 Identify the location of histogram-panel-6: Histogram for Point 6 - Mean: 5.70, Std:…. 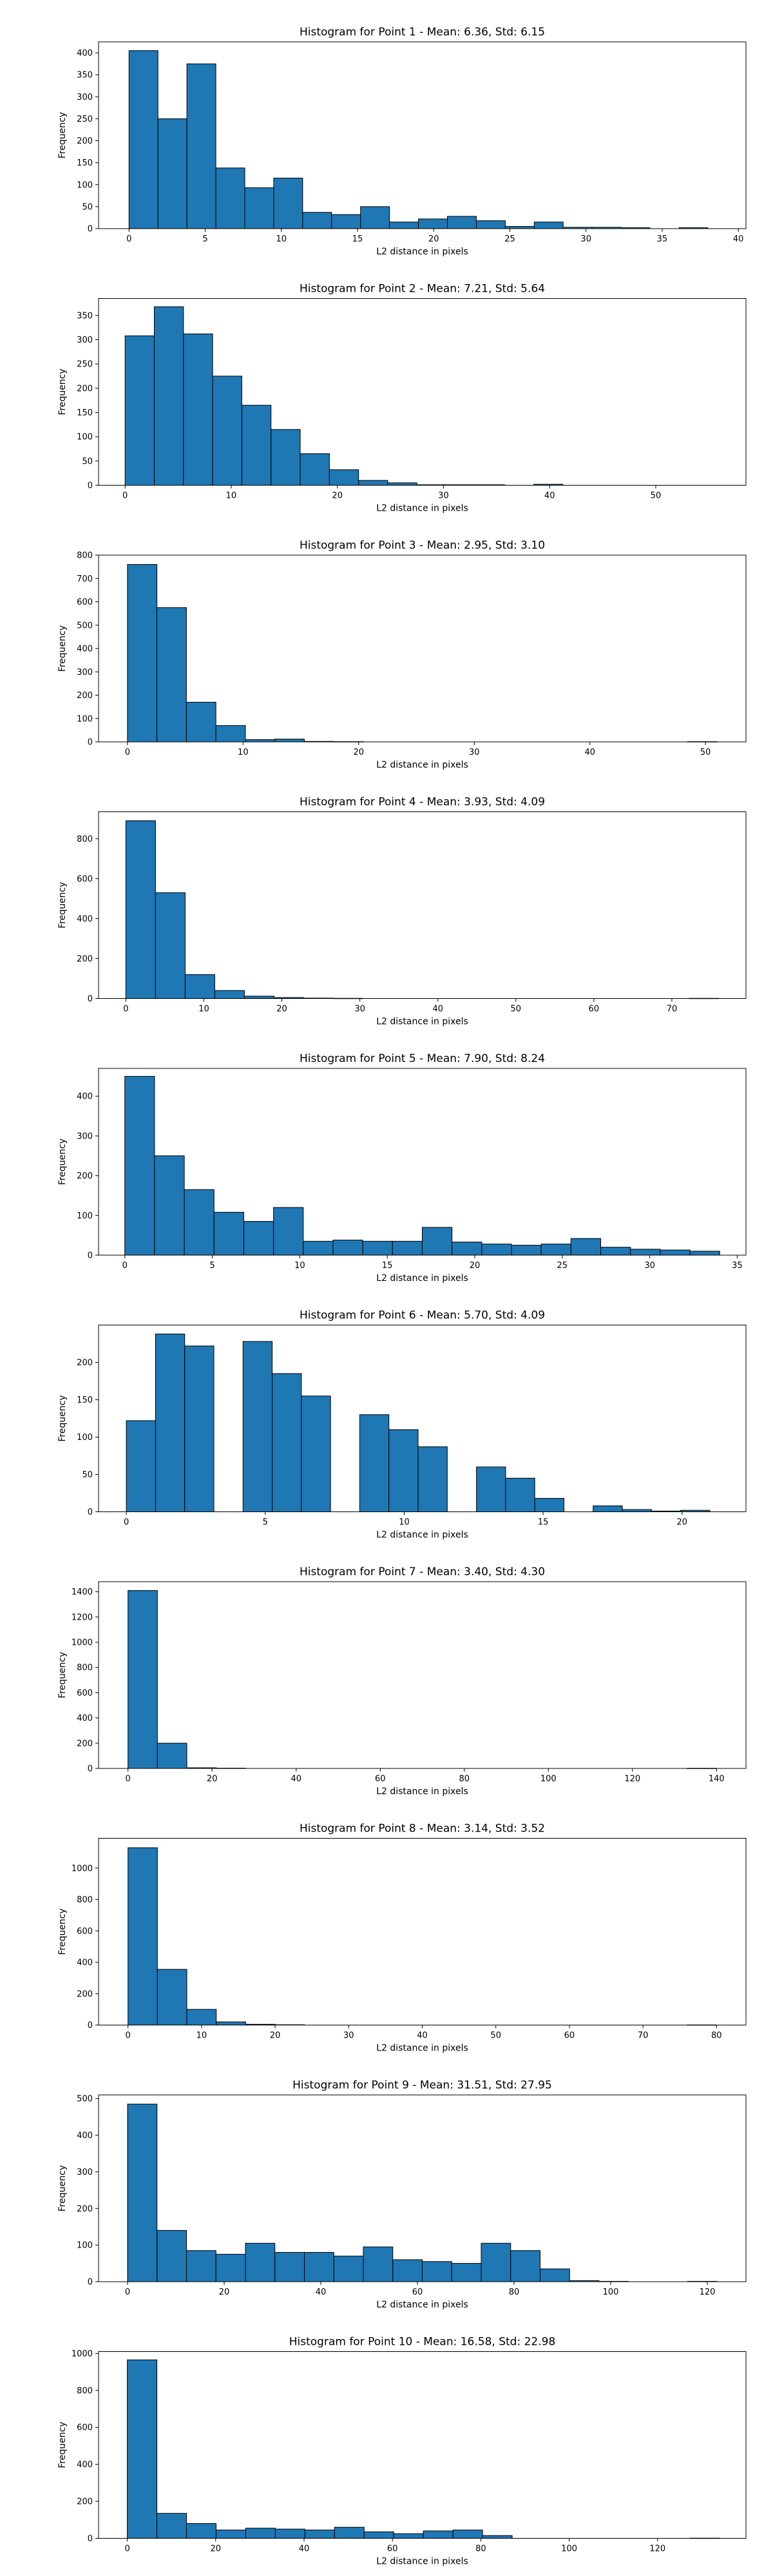
(402, 1424).